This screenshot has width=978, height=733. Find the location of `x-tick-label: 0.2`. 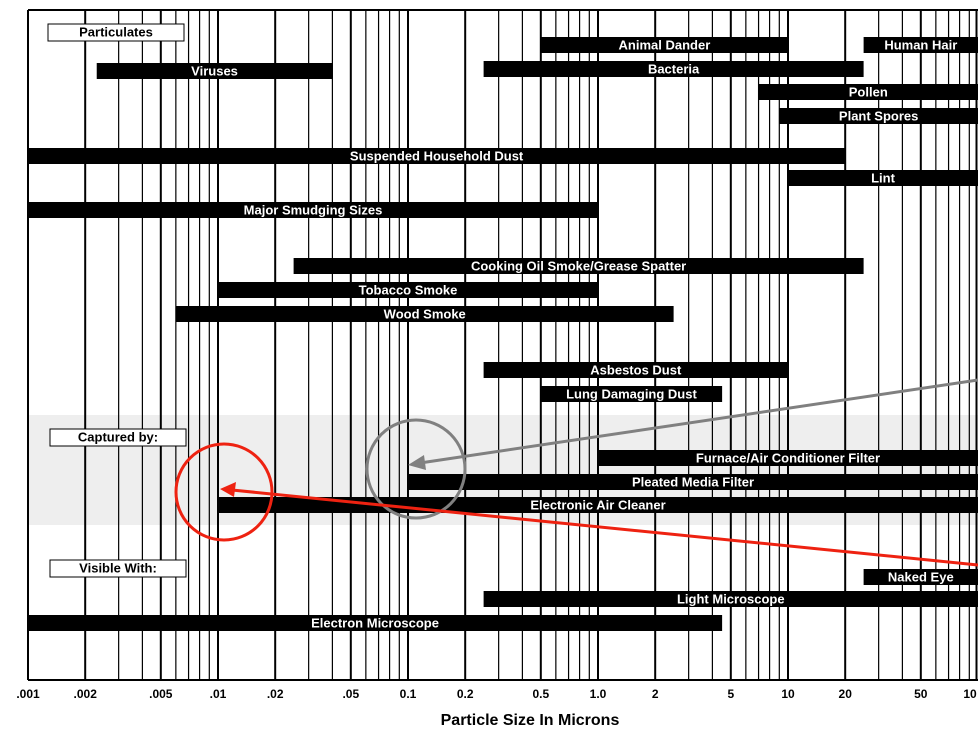

x-tick-label: 0.2 is located at coordinates (465, 694).